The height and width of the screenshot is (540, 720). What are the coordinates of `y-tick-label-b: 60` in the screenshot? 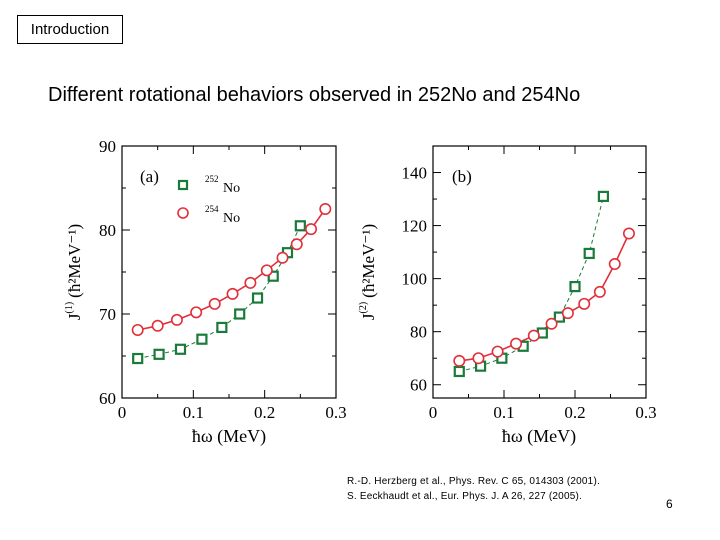 It's located at (418, 385).